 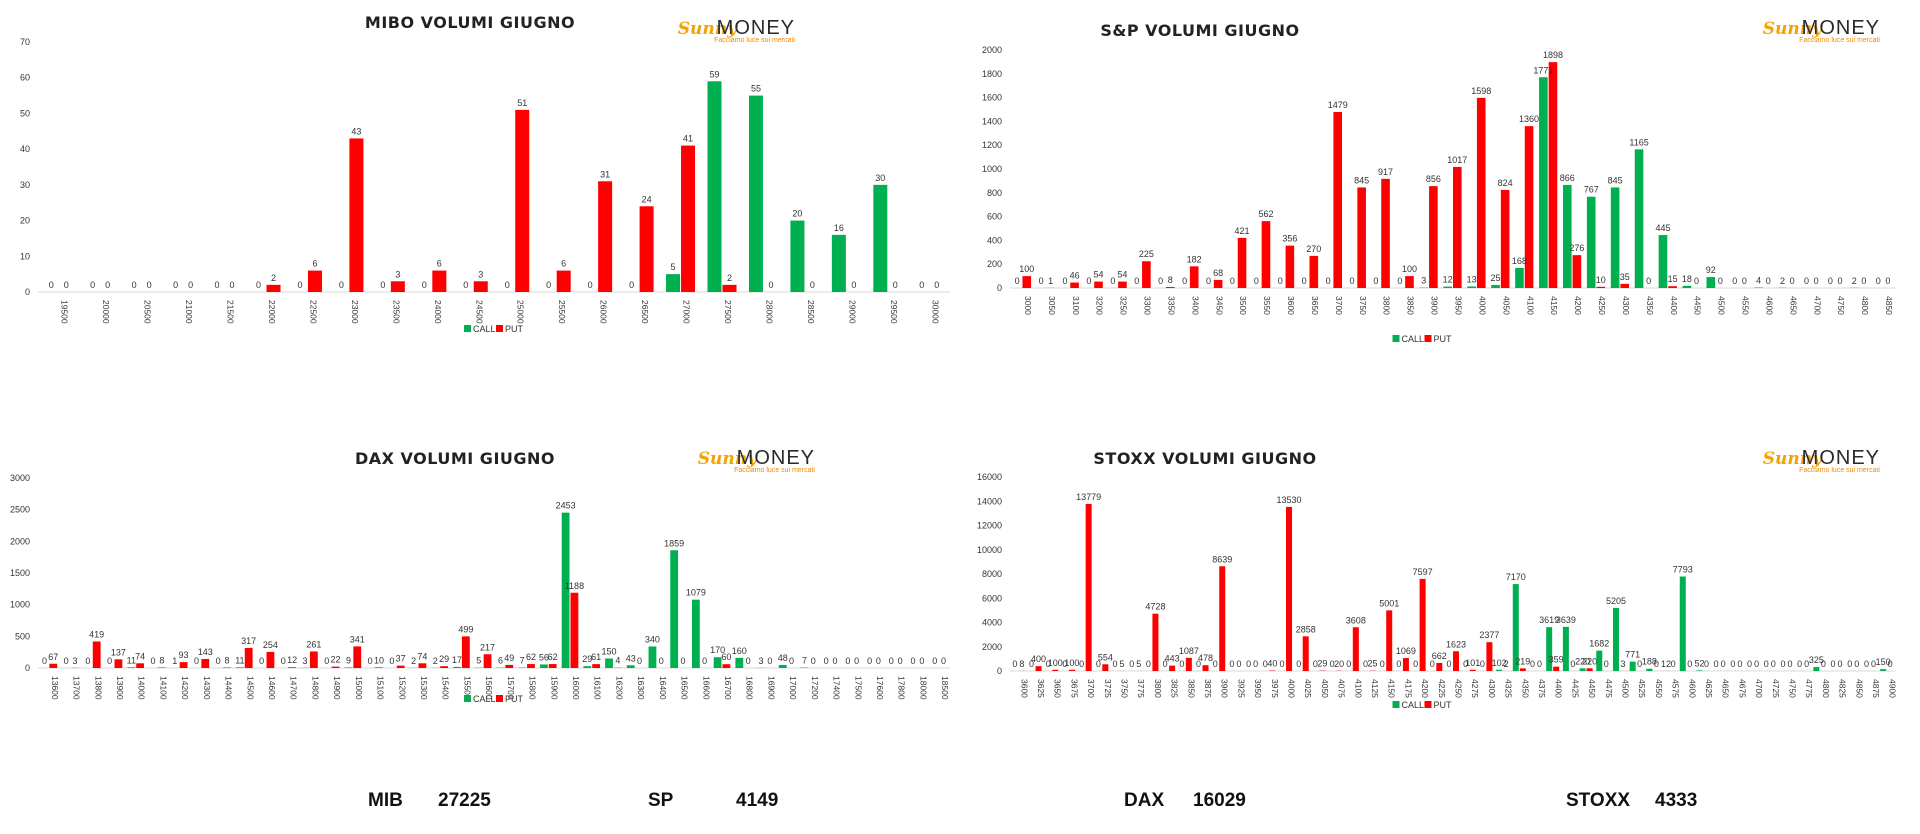 I want to click on x-tick-label: 30000, so click(x=935, y=312).